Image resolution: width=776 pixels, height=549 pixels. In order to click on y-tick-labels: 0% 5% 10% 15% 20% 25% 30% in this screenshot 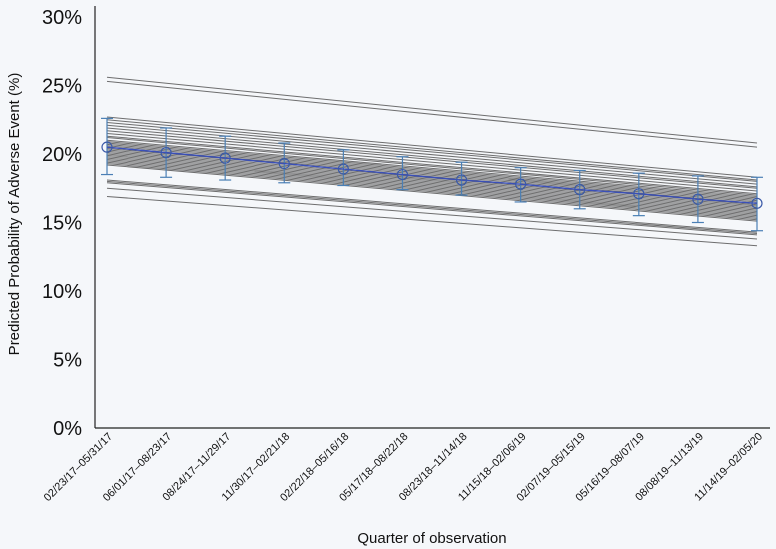, I will do `click(62, 223)`.